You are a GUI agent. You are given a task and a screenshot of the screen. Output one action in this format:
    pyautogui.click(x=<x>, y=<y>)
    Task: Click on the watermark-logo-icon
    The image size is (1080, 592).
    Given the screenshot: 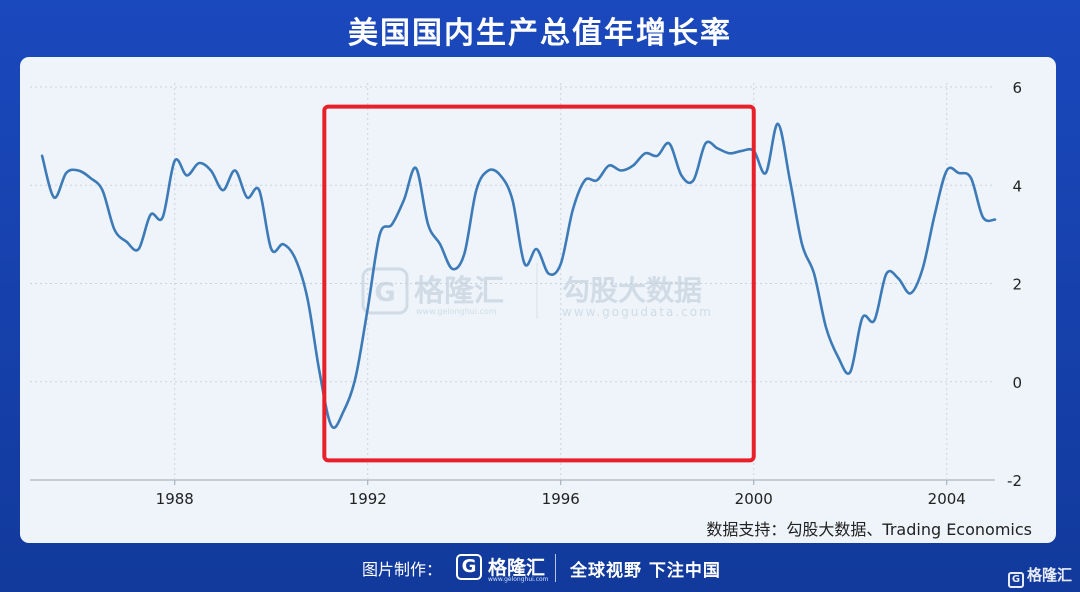 What is the action you would take?
    pyautogui.click(x=385, y=291)
    